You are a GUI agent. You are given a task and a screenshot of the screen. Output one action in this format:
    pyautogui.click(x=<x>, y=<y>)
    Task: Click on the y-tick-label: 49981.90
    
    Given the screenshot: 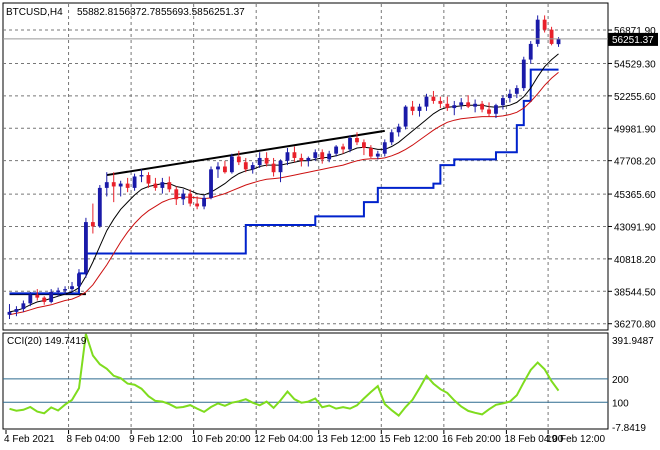 What is the action you would take?
    pyautogui.click(x=635, y=129)
    